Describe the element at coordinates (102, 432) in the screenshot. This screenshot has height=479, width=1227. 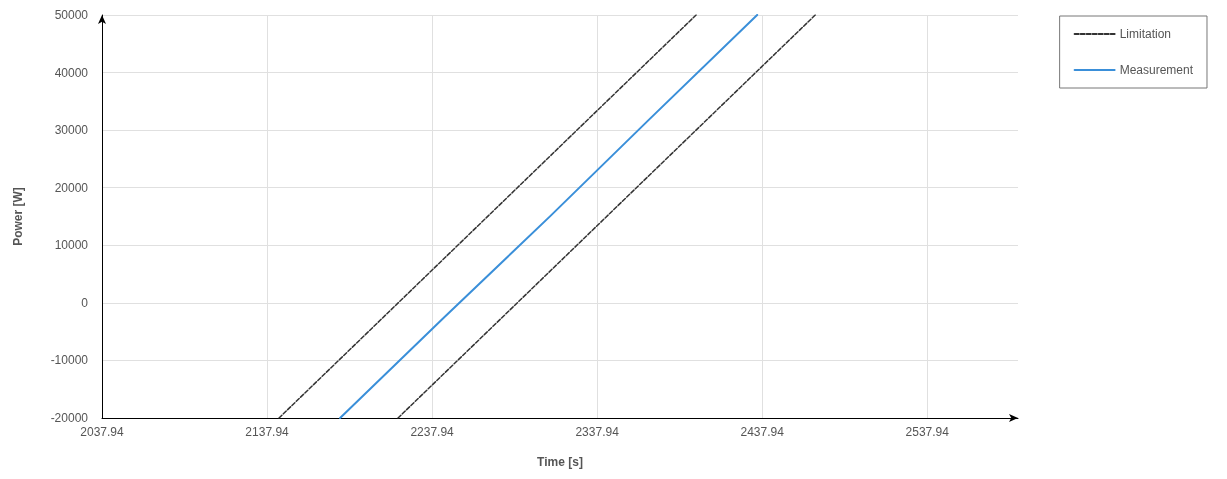
I see `x-tick-label: 2037.94` at that location.